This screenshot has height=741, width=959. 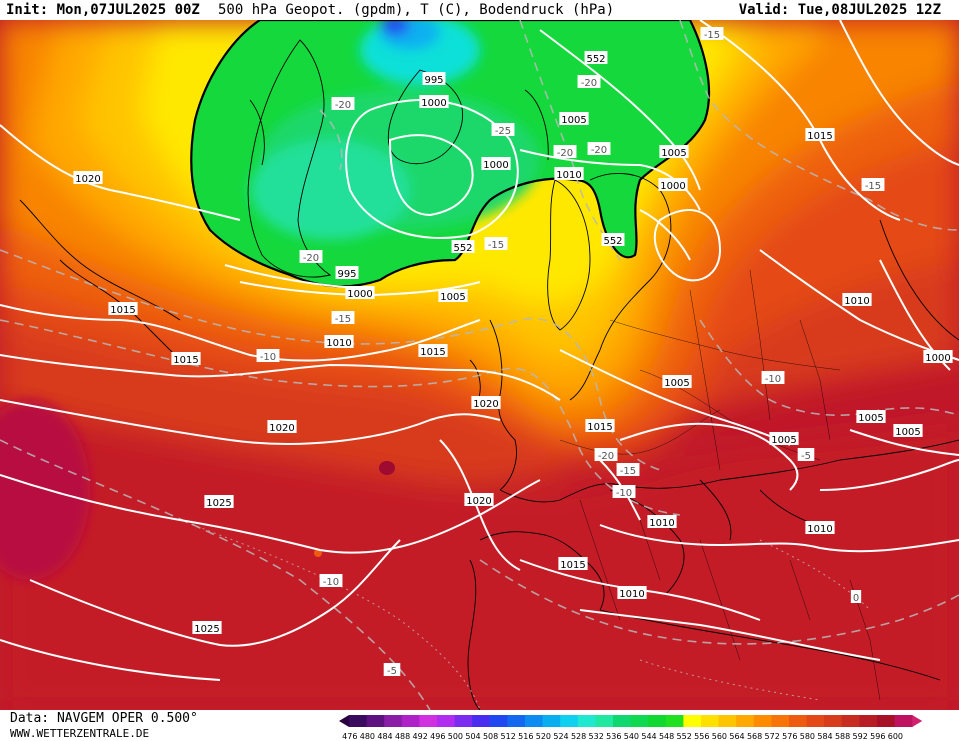 What do you see at coordinates (666, 736) in the screenshot?
I see `scale-tick-label: 548` at bounding box center [666, 736].